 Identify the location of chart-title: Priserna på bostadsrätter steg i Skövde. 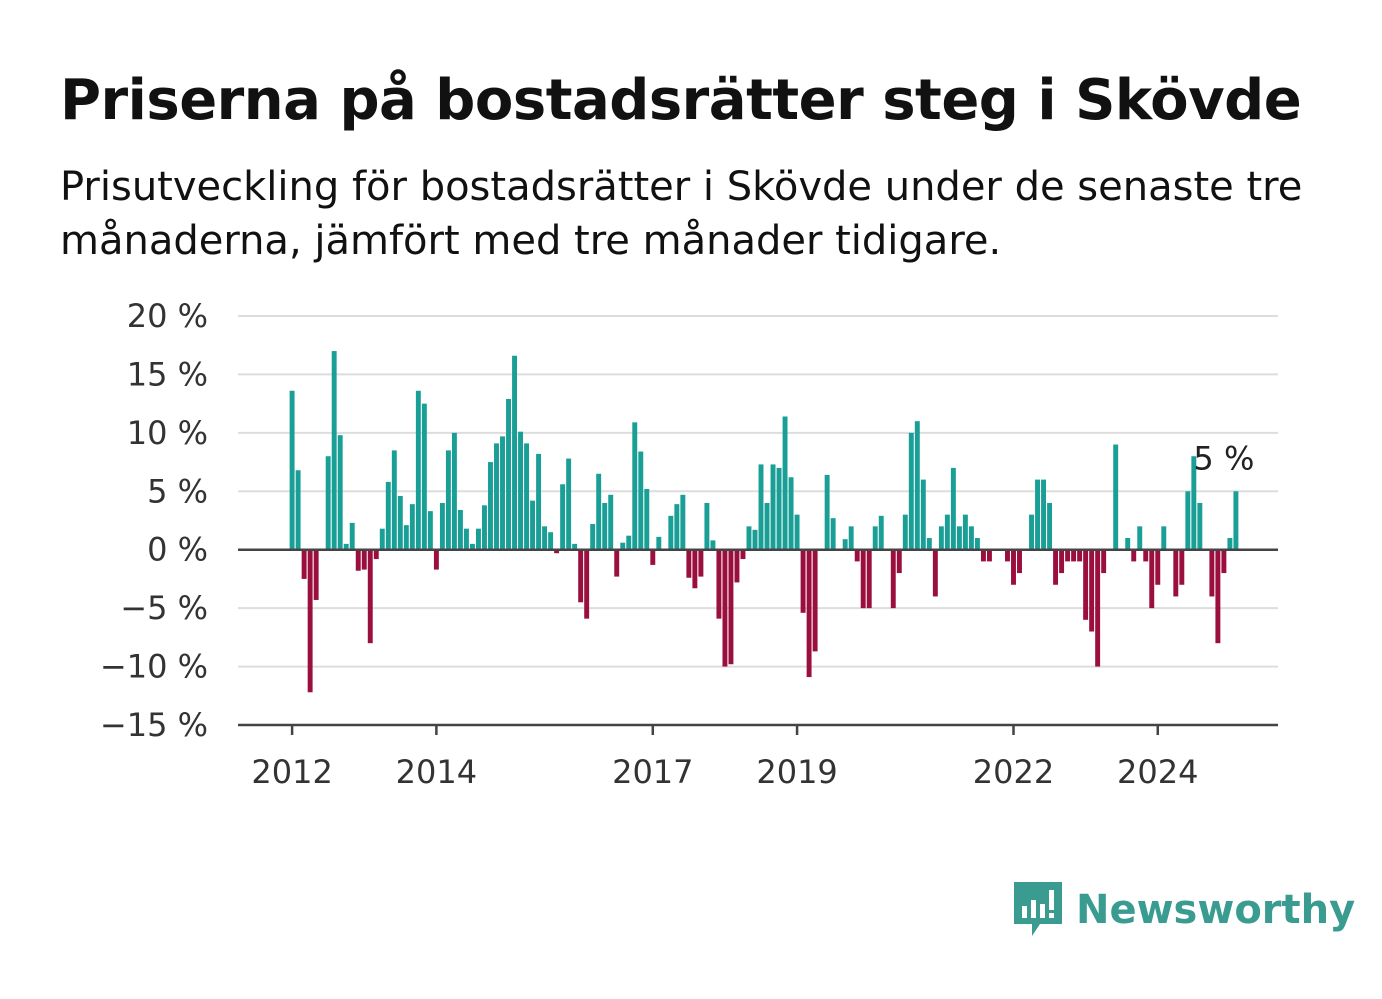
(681, 100).